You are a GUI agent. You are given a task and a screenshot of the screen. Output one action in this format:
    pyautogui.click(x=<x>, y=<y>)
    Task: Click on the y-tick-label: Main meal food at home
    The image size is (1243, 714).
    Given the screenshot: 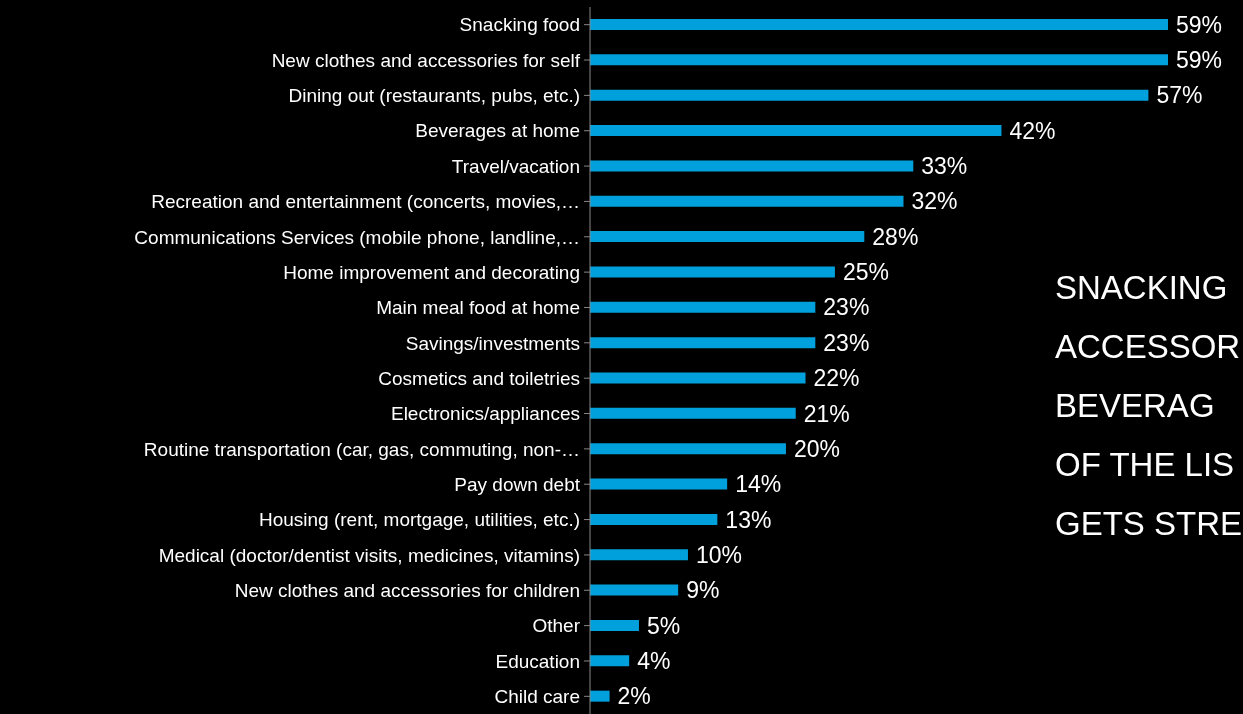 What is the action you would take?
    pyautogui.click(x=478, y=308)
    